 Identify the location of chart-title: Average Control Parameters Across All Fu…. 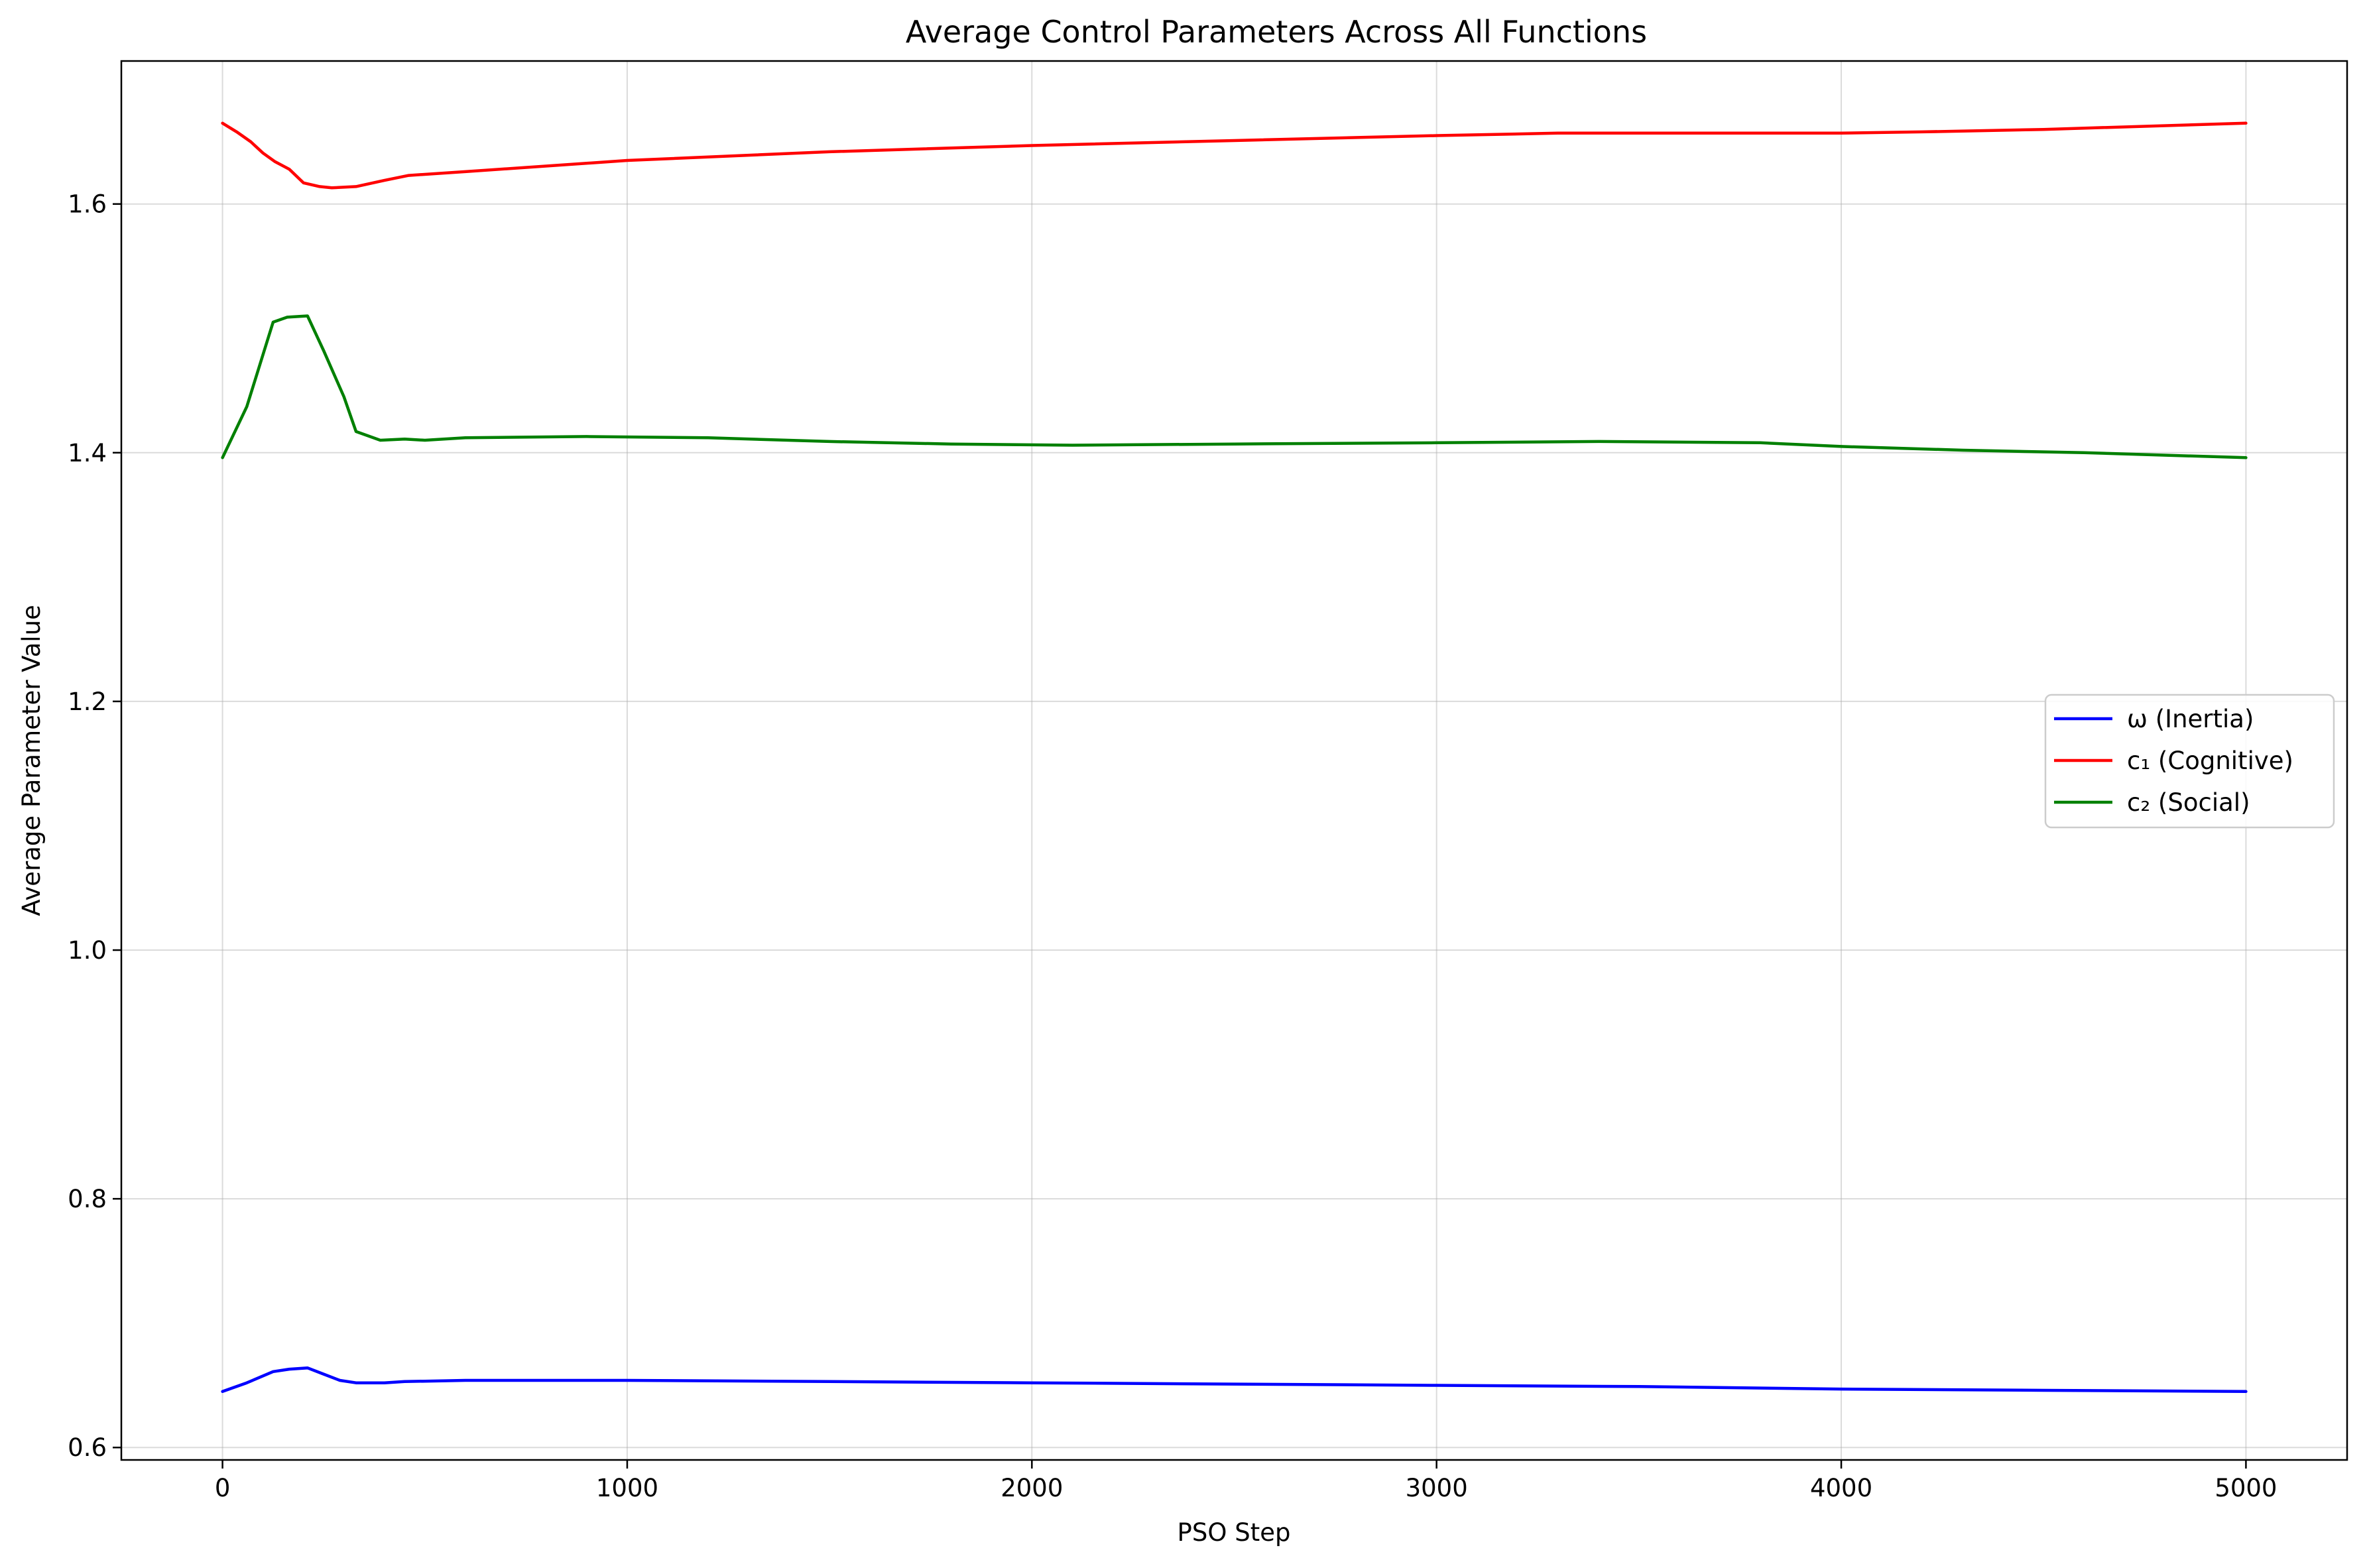
(1276, 32).